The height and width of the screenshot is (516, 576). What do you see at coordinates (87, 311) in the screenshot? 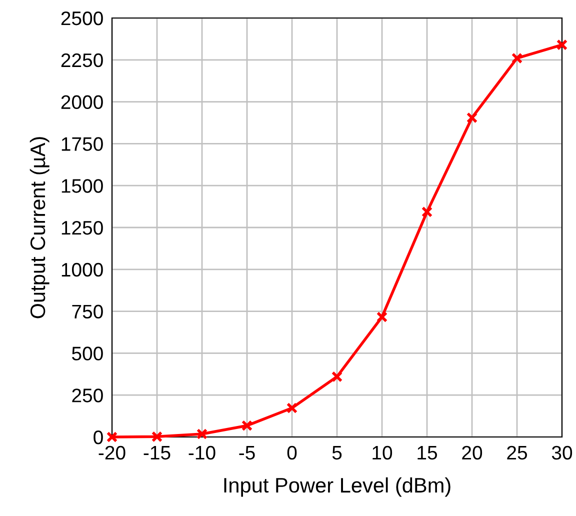
I see `y-tick-label: 750` at bounding box center [87, 311].